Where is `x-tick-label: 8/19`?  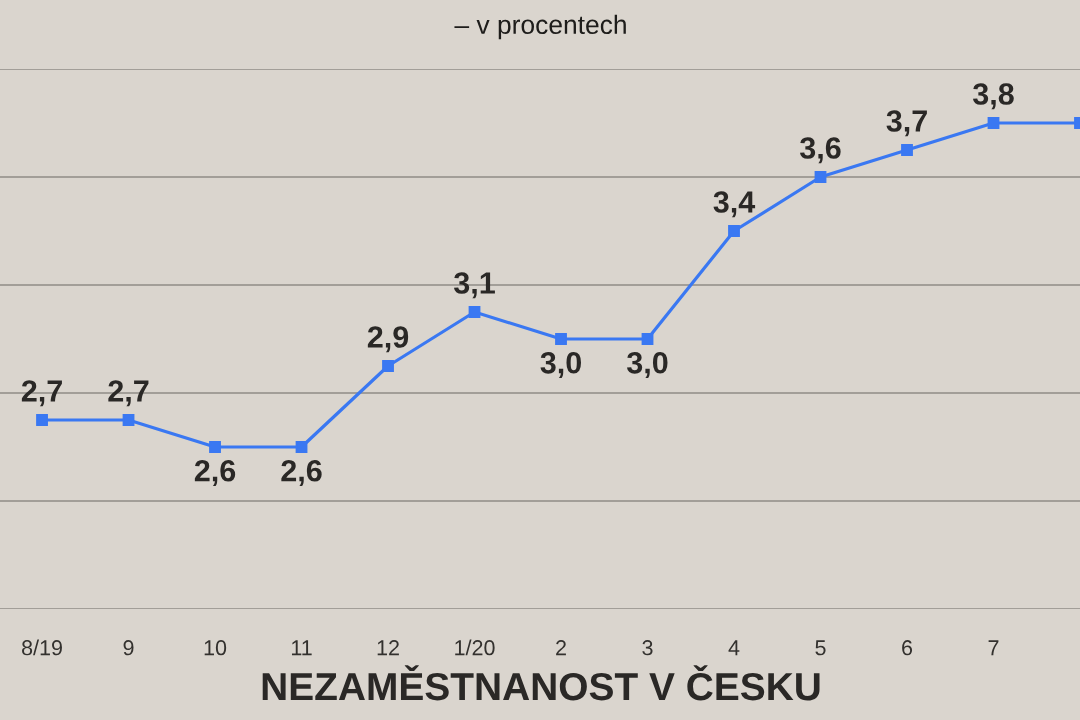 x-tick-label: 8/19 is located at coordinates (42, 647).